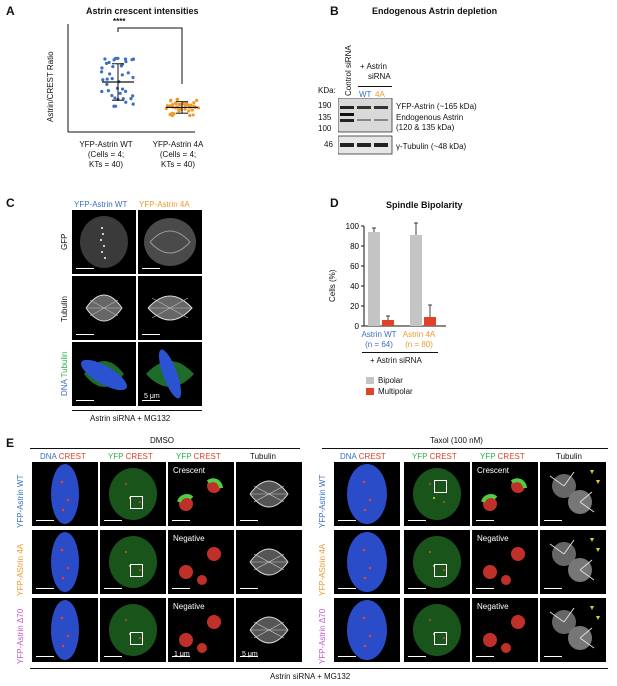 This screenshot has height=686, width=617. What do you see at coordinates (332, 285) in the screenshot?
I see `panel-d-ylabel: Cells (%)` at bounding box center [332, 285].